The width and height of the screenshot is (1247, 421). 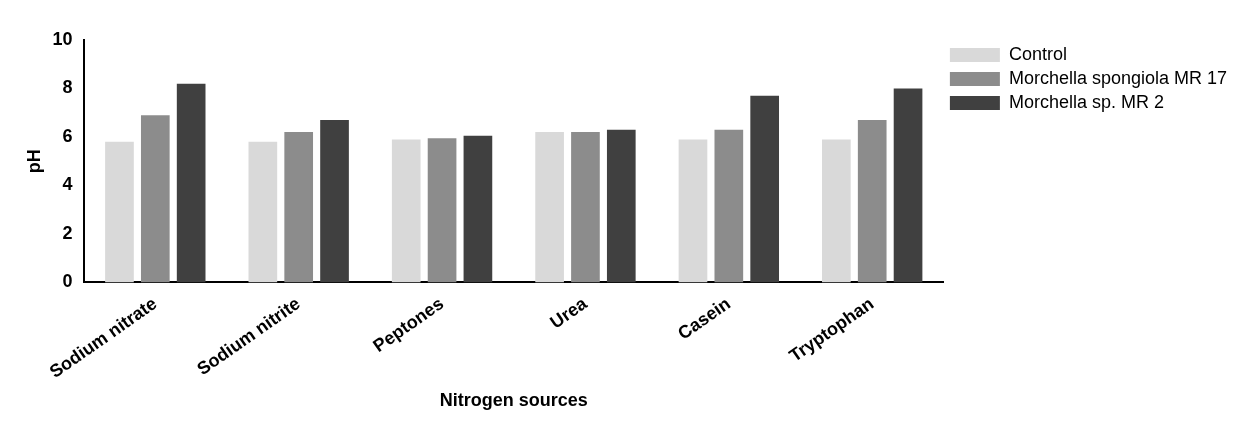 What do you see at coordinates (33, 161) in the screenshot?
I see `y-axis-title: pH` at bounding box center [33, 161].